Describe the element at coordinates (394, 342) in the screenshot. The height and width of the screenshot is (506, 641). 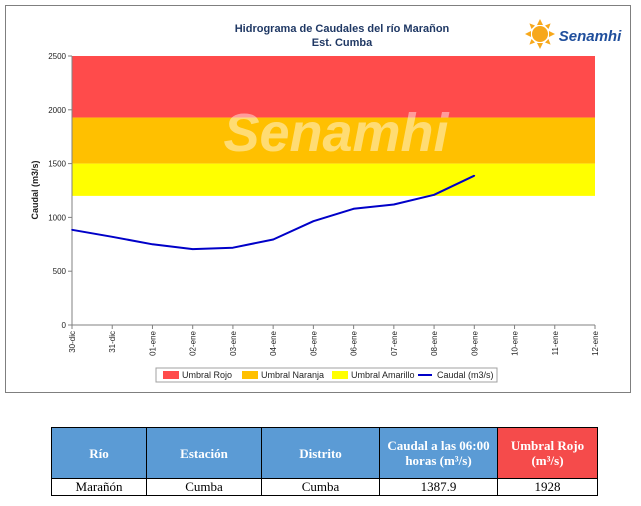
I see `x-tick-label: 07-ene` at that location.